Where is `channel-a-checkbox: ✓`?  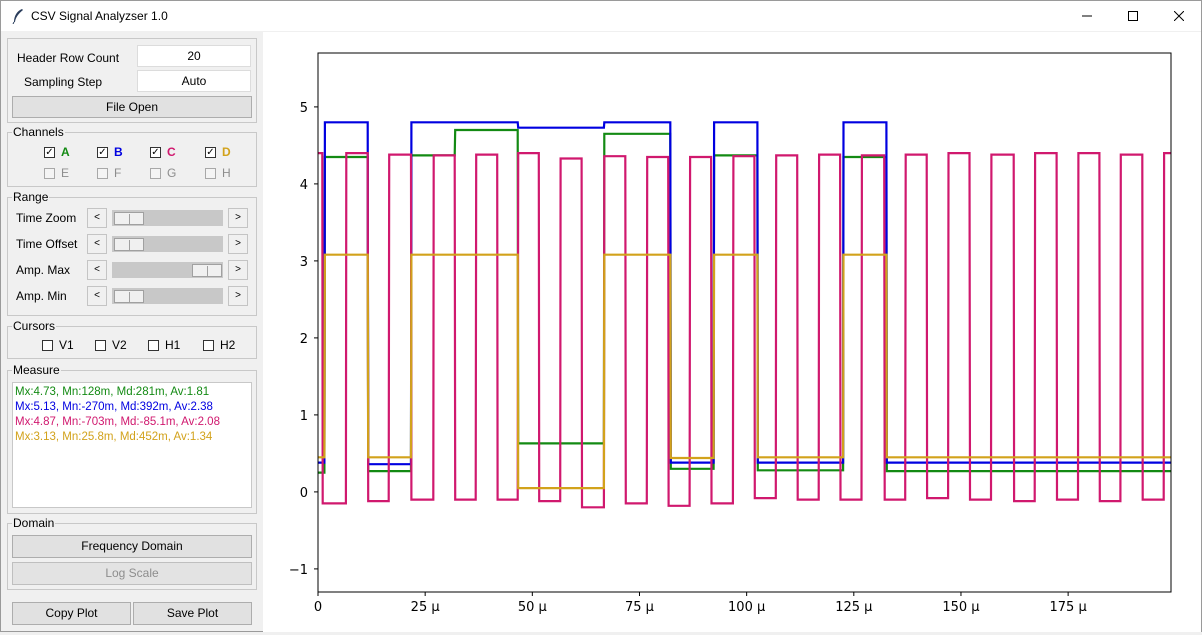 channel-a-checkbox: ✓ is located at coordinates (49, 152).